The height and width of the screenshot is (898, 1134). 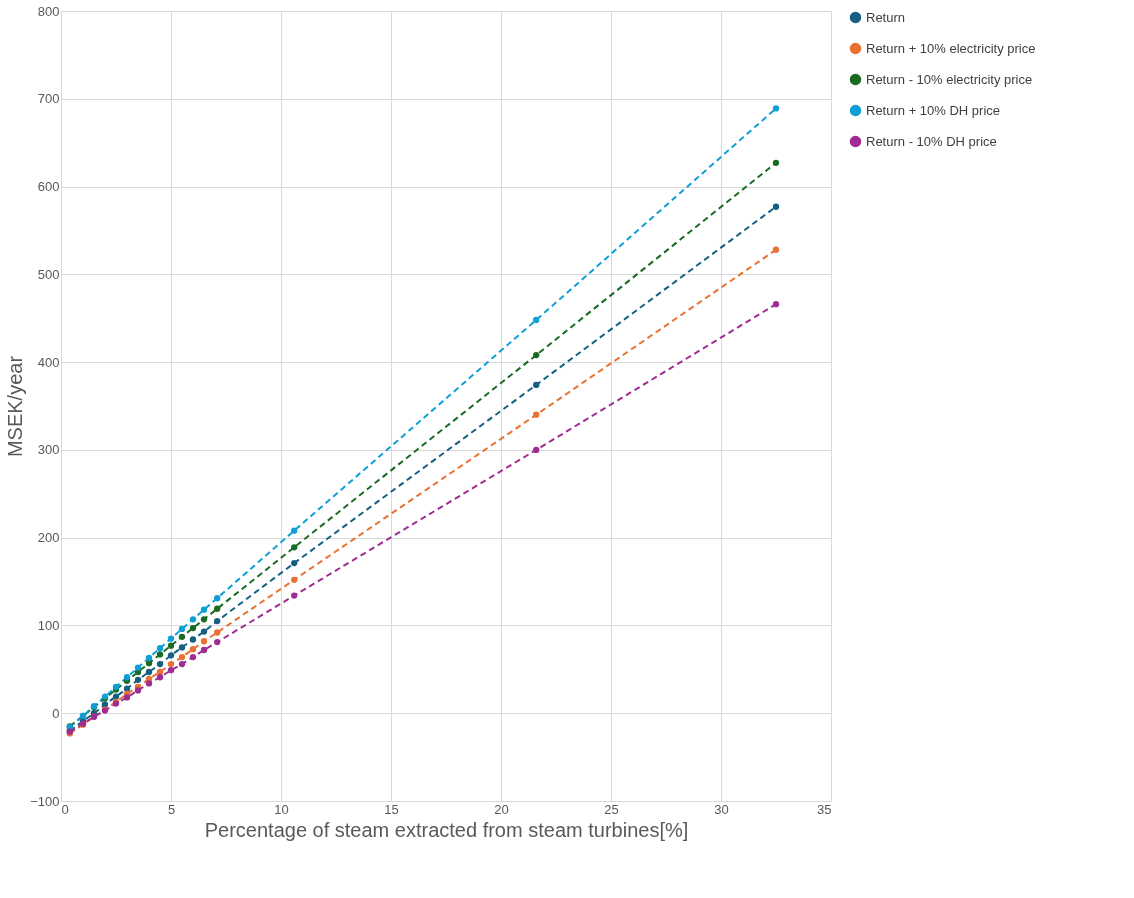 I want to click on y-tick-label: 0, so click(x=56, y=713).